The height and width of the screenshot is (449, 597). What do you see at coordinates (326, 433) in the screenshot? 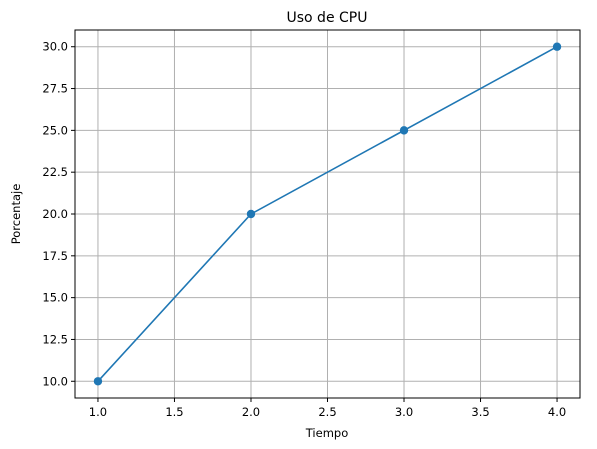
I see `x-axis-label: Tiempo` at bounding box center [326, 433].